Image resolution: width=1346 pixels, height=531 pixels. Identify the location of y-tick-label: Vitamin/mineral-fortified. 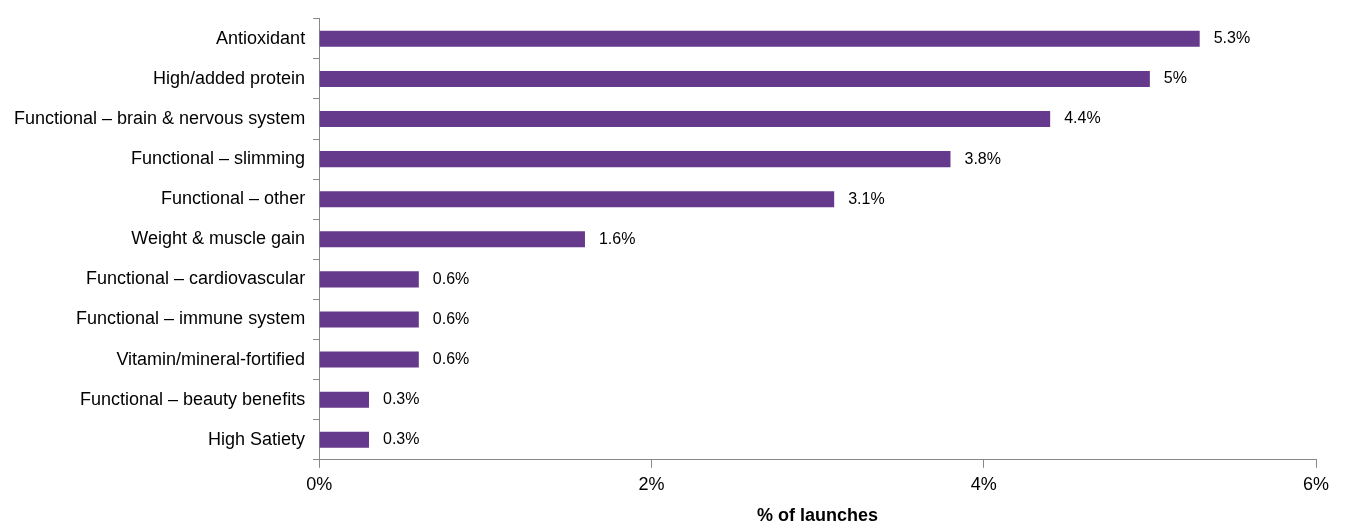
(211, 358).